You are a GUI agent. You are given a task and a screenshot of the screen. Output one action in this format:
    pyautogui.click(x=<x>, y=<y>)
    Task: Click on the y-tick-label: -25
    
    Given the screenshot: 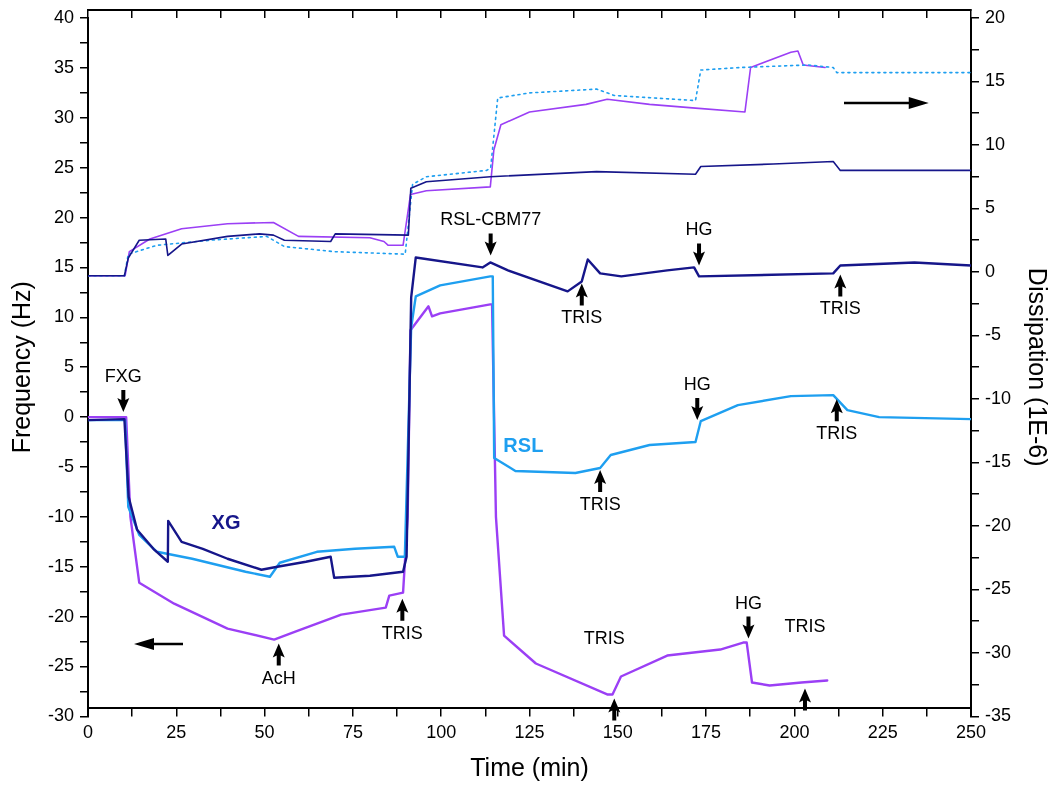 What is the action you would take?
    pyautogui.click(x=61, y=665)
    